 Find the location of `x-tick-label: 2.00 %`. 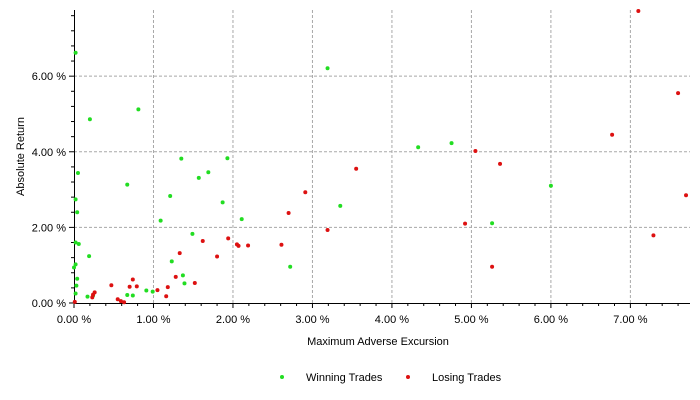

x-tick-label: 2.00 % is located at coordinates (233, 320).